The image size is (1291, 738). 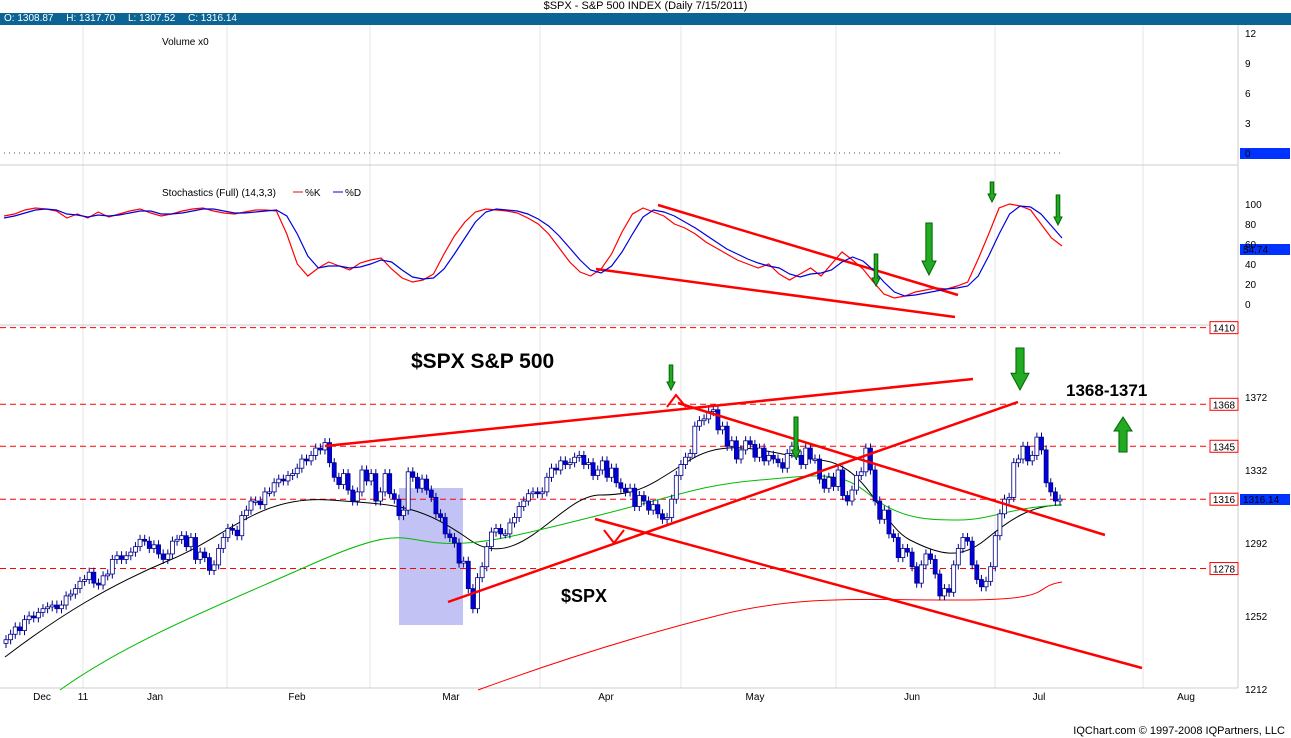 I want to click on stochastics-d-line, so click(x=533, y=251).